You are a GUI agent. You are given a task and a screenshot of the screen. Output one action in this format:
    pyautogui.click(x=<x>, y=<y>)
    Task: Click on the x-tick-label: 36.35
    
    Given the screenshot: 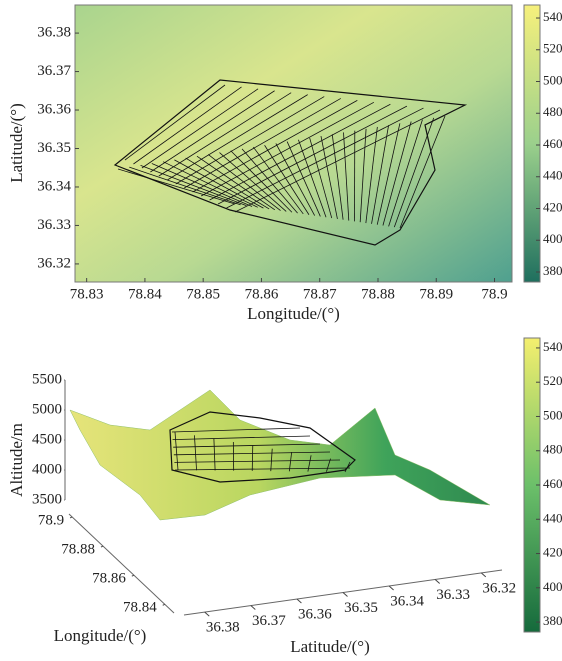 What is the action you would take?
    pyautogui.click(x=361, y=608)
    